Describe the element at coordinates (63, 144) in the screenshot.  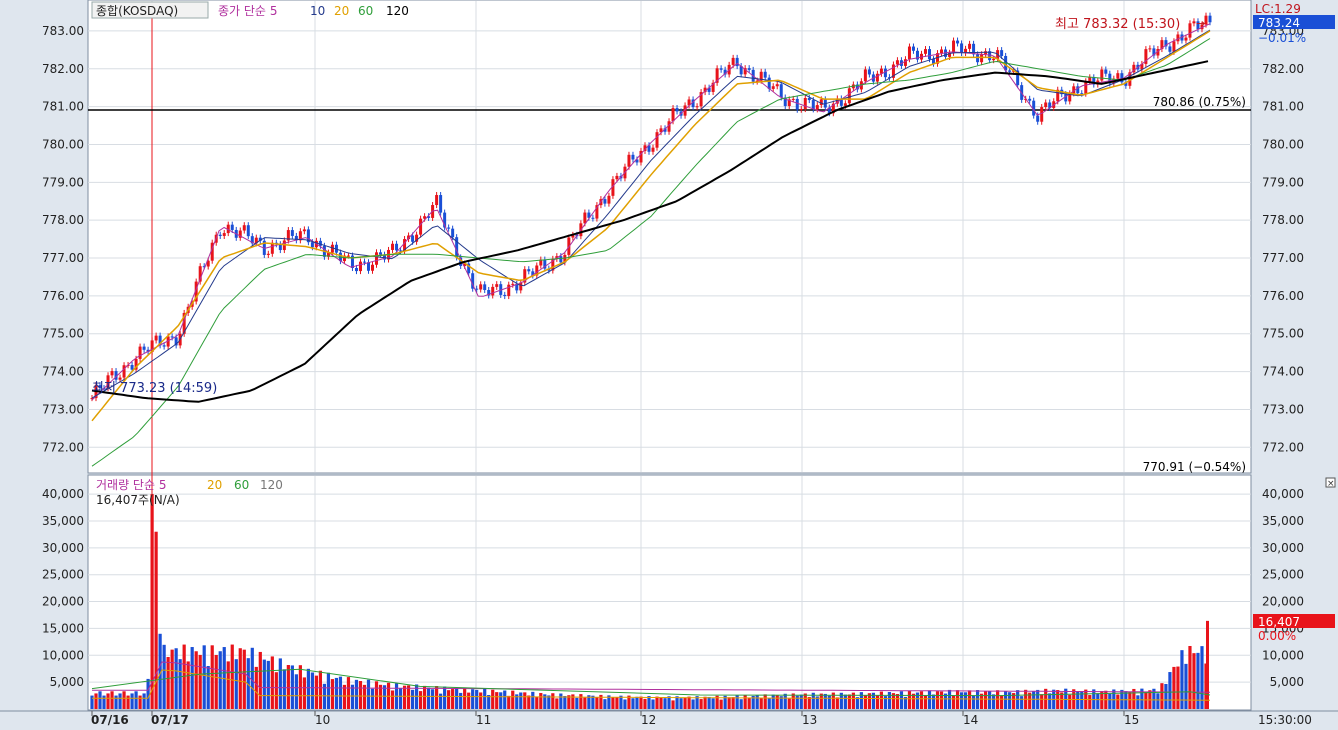
I see `price-tick-label-left: 780.00` at that location.